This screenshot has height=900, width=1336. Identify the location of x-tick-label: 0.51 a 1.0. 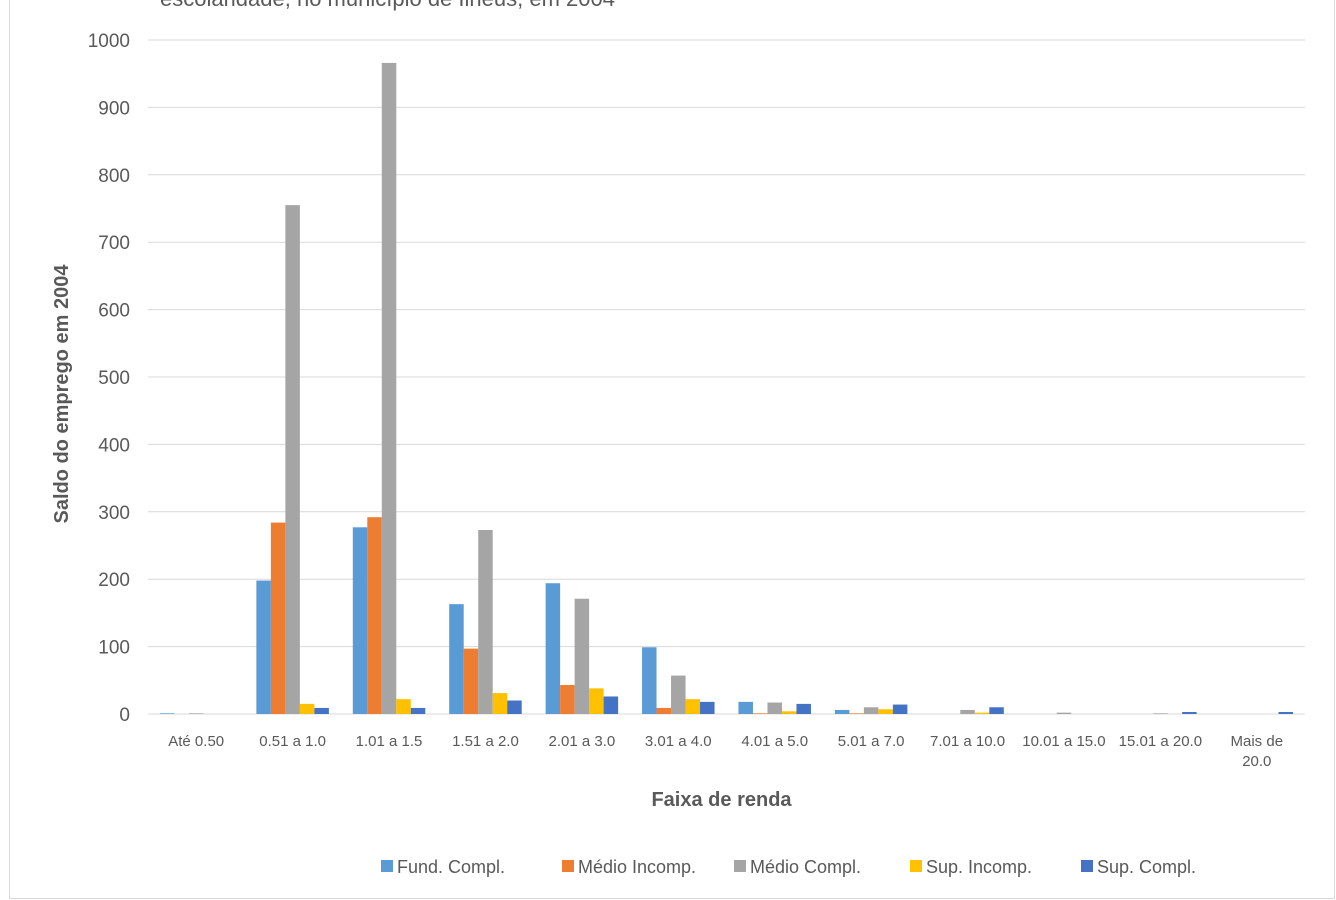
(292, 741).